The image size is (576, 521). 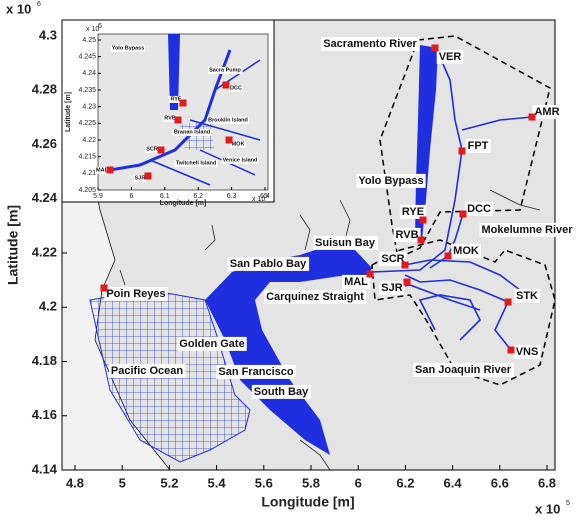 I want to click on x-tick-label: 5.2, so click(x=169, y=482).